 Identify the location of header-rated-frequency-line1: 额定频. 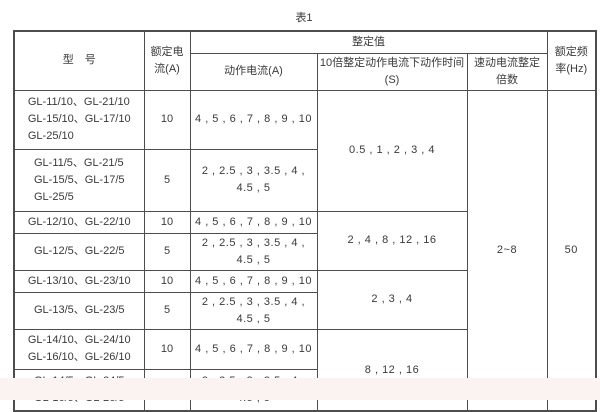
(571, 51).